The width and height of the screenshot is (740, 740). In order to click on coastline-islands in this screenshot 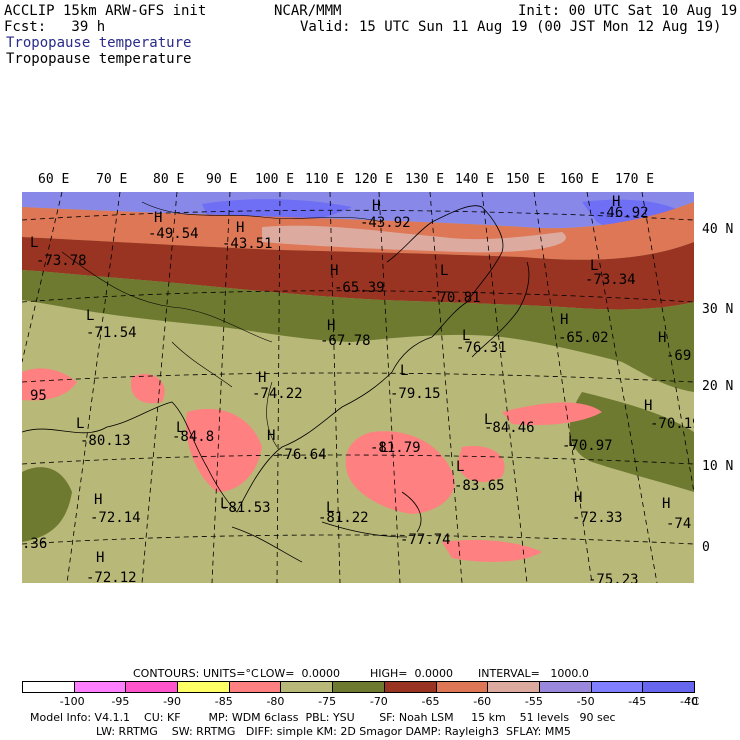, I will do `click(326, 527)`.